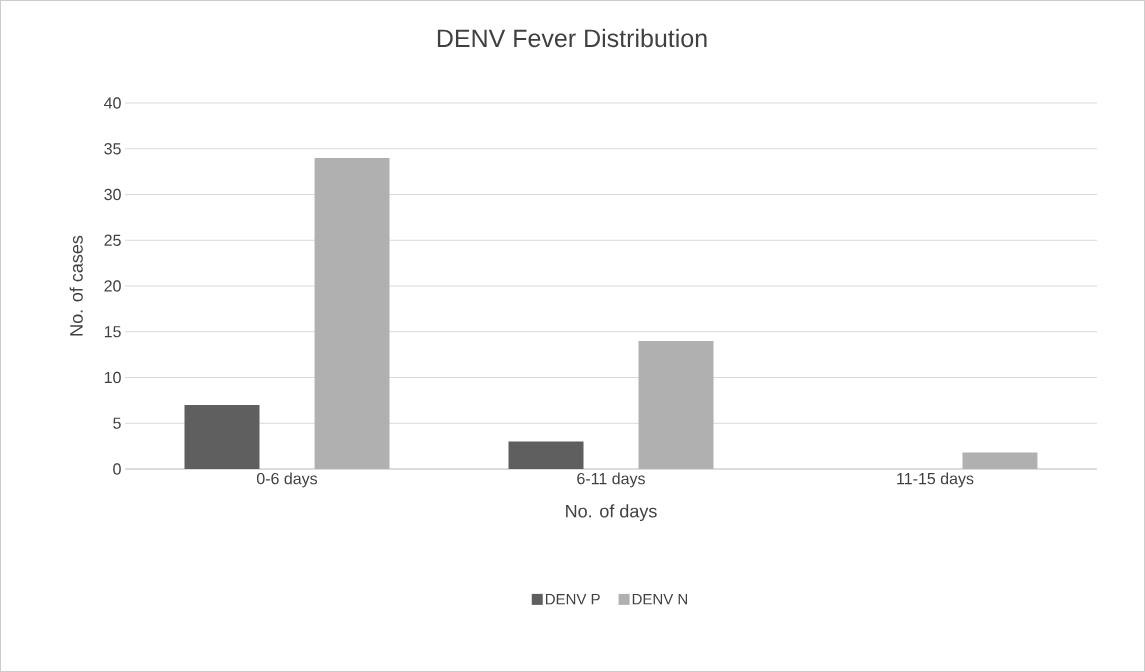 The height and width of the screenshot is (672, 1145). Describe the element at coordinates (76, 285) in the screenshot. I see `y-axis-title: No. of cases` at that location.